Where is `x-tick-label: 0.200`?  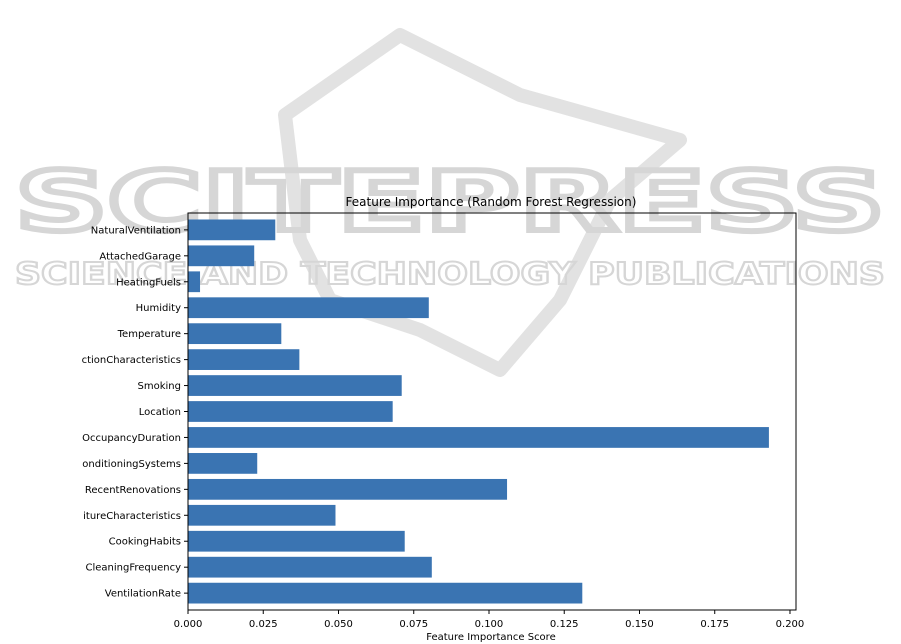 x-tick-label: 0.200 is located at coordinates (790, 624).